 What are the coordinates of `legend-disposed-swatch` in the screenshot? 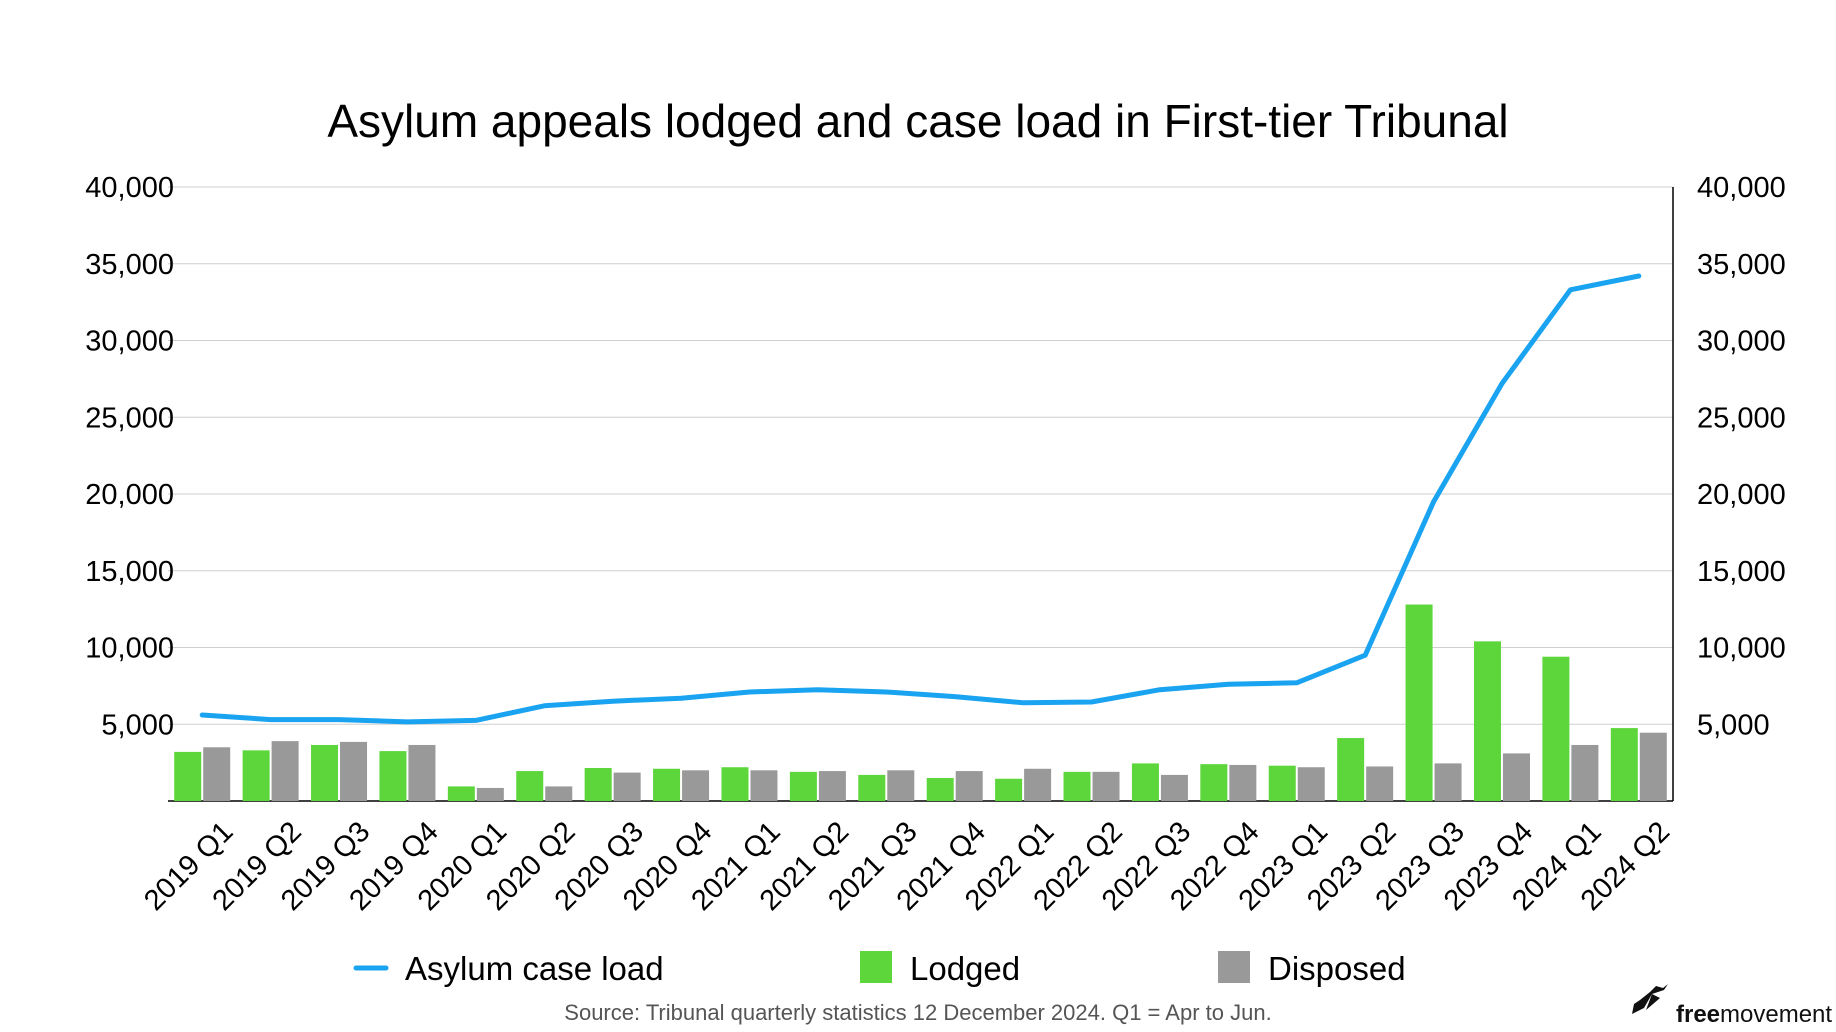 It's located at (1234, 967).